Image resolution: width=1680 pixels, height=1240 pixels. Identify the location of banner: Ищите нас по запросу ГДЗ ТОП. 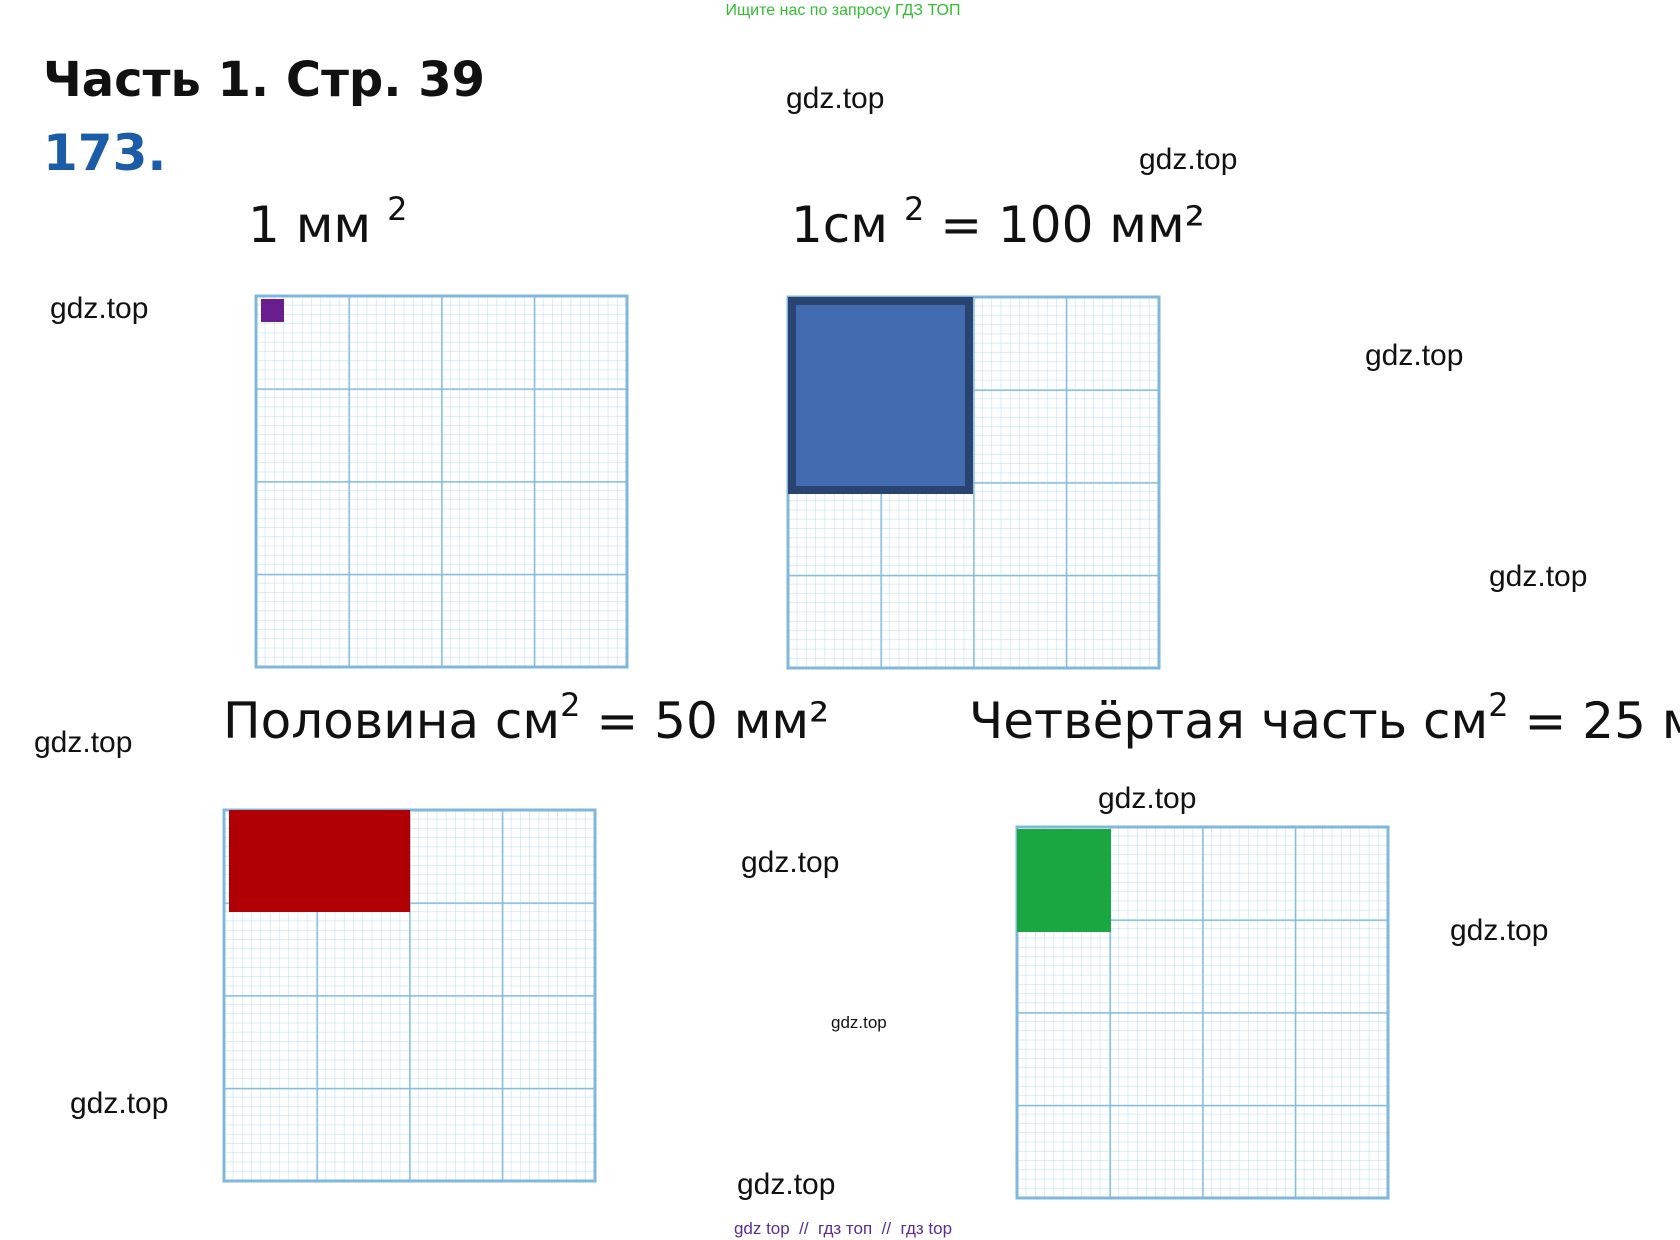
(843, 10).